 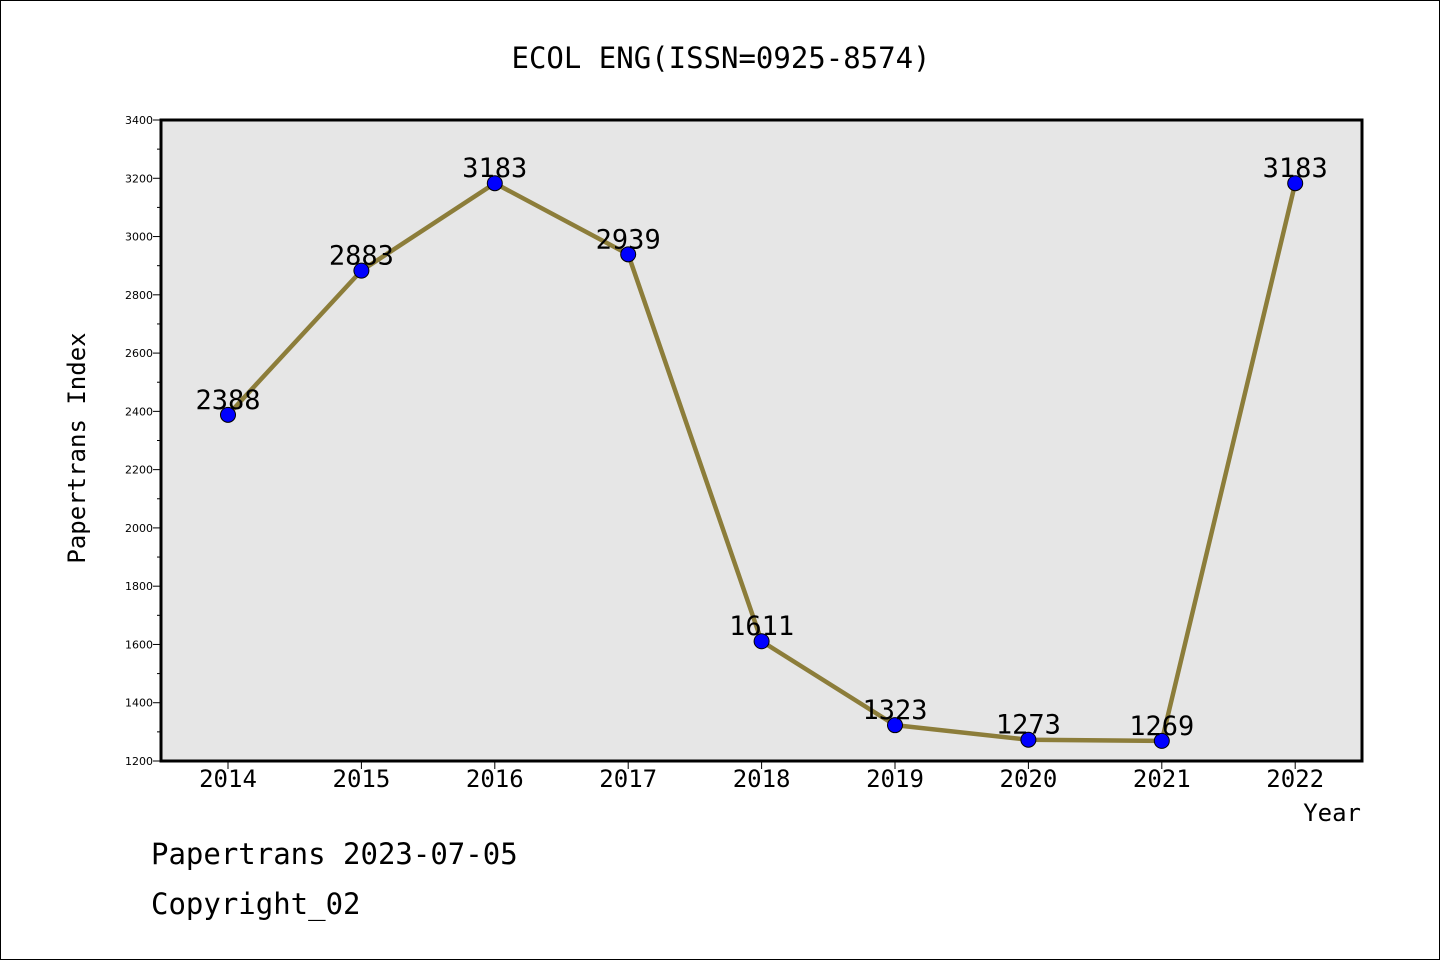 What do you see at coordinates (139, 586) in the screenshot?
I see `y-tick-label: 1800` at bounding box center [139, 586].